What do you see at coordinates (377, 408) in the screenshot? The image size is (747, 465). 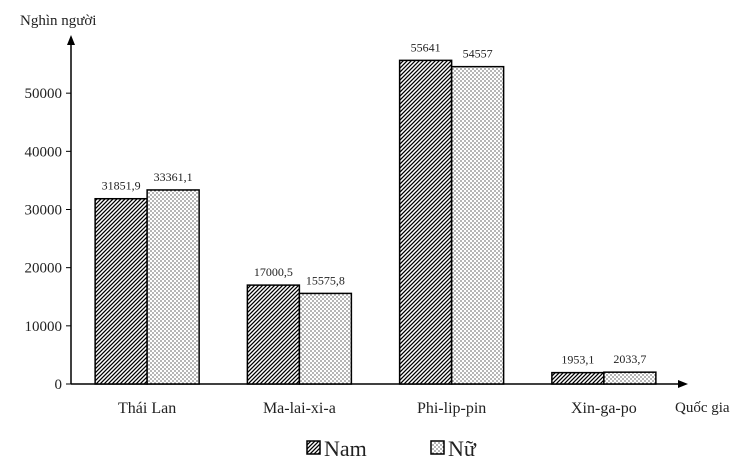 I see `x-ticks: Thái Lan Ma-lai-xi-a Phi-lip-pin Xin-ga-po` at bounding box center [377, 408].